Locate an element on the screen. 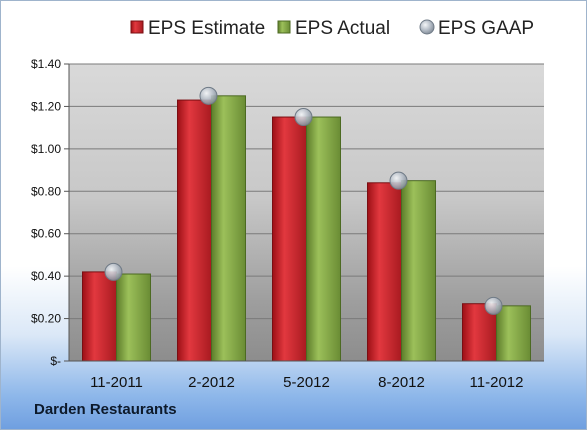  chart-legend: EPS Estimate EPS Actual EPS GAAP is located at coordinates (332, 28).